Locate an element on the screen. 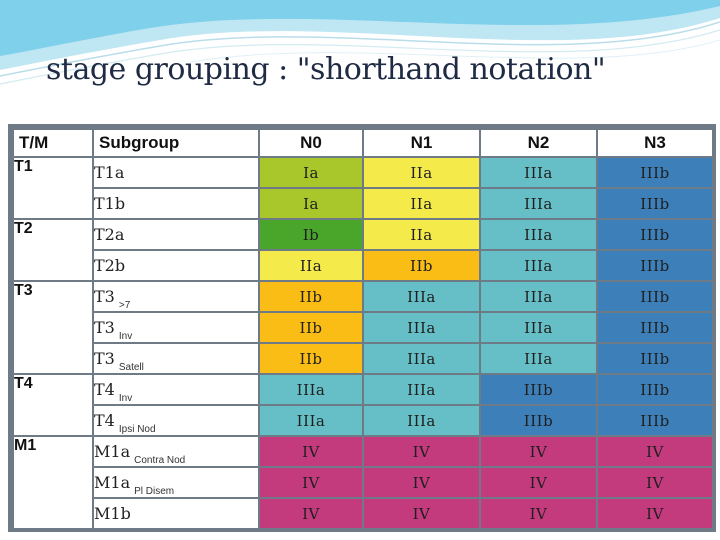  slide-title: stage grouping : "shorthand notation" is located at coordinates (326, 69).